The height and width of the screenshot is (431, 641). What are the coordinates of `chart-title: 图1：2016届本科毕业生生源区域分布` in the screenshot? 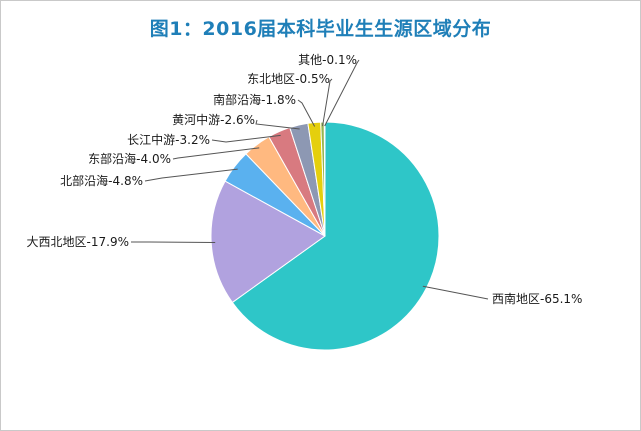 It's located at (320, 29).